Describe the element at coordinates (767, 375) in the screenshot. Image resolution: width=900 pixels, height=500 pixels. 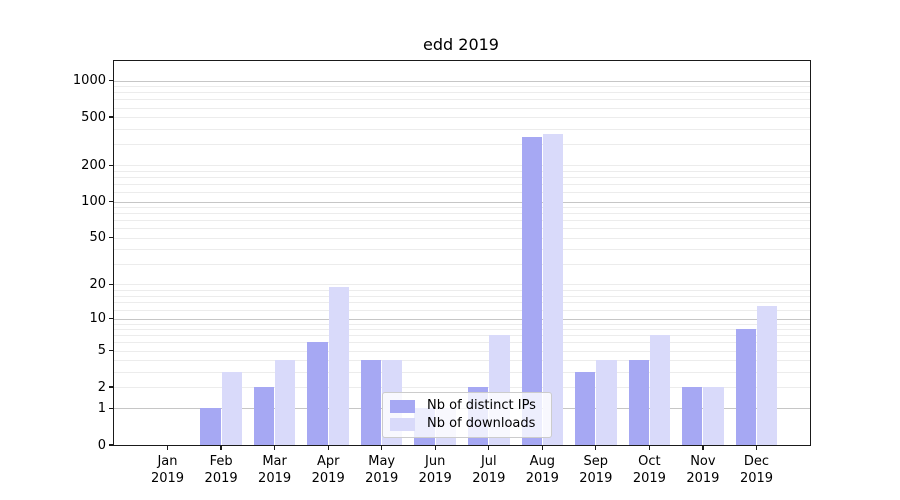
I see `bar-nb-of-downloads-dec-2019` at that location.